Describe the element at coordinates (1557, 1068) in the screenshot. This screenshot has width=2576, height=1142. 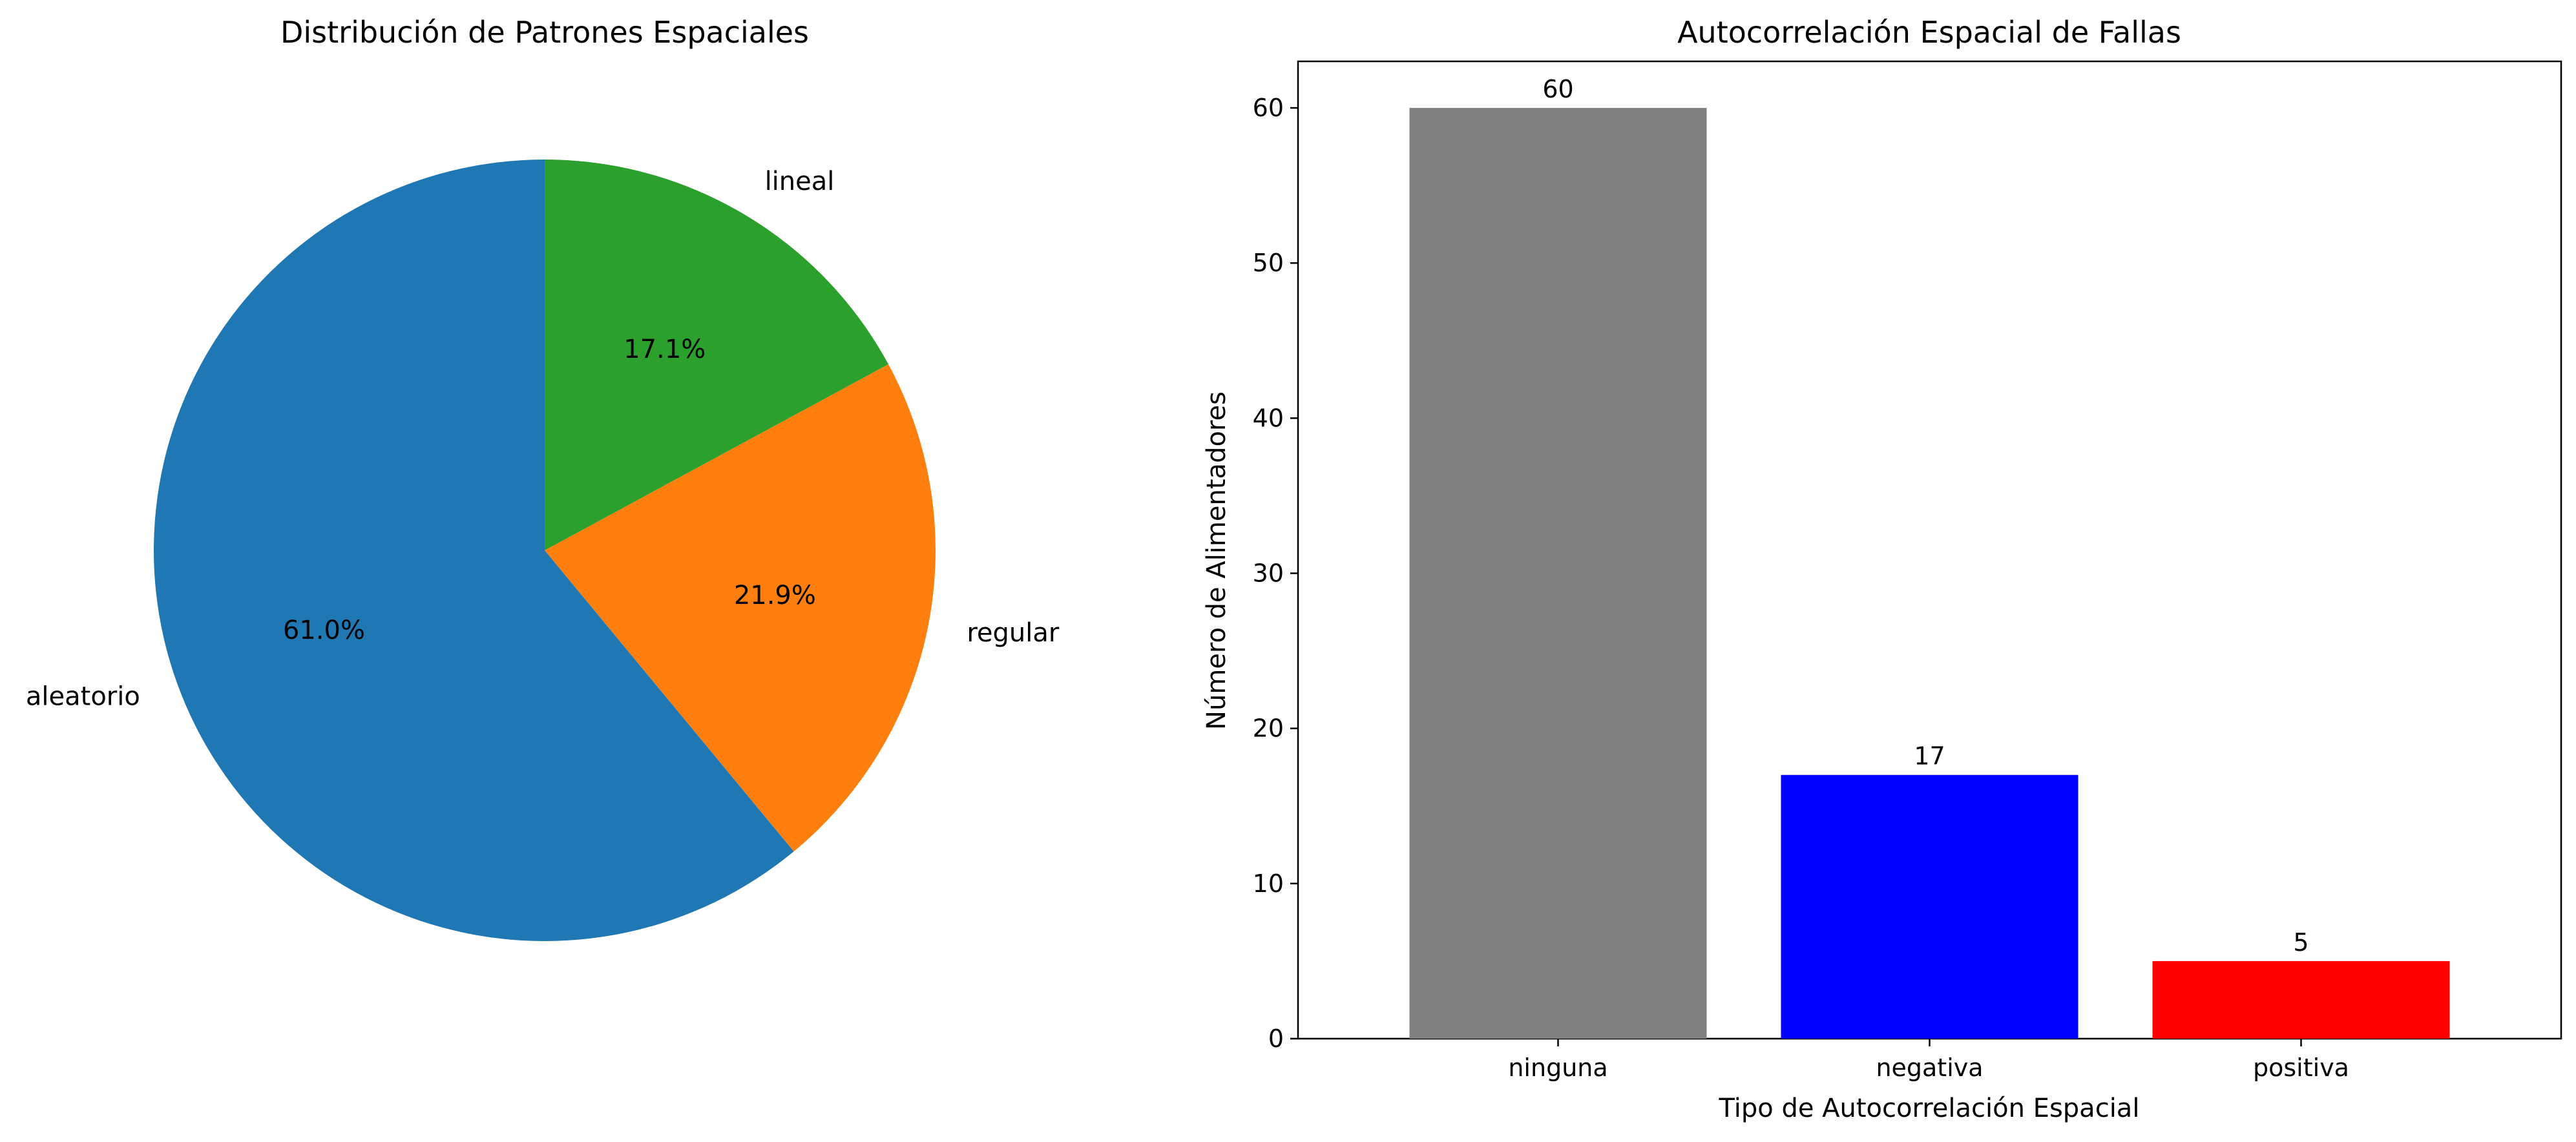
I see `x-tick-label-ninguna: ninguna` at that location.